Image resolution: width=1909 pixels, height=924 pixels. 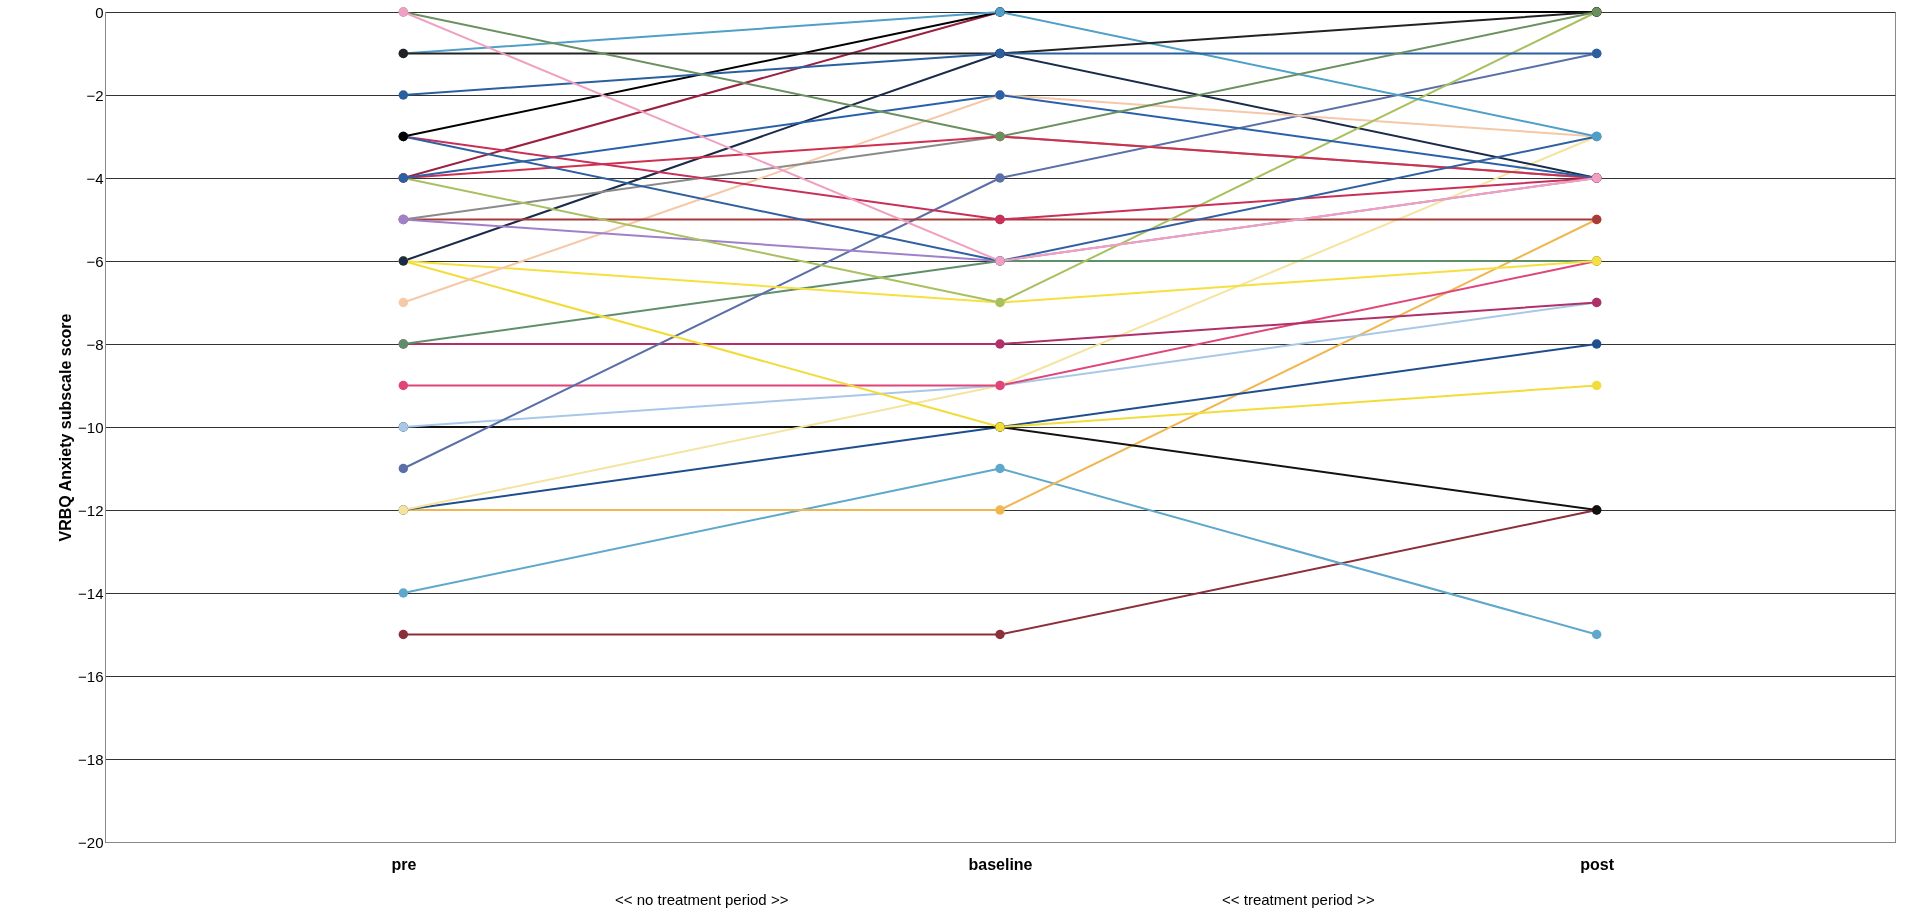 What do you see at coordinates (91, 842) in the screenshot?
I see `y-tick-label: −20` at bounding box center [91, 842].